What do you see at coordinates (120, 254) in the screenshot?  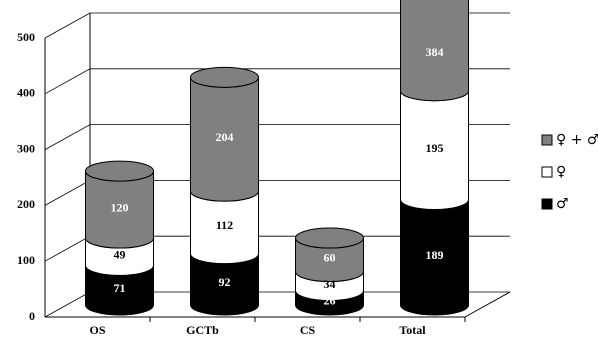 I see `value-label: 49` at bounding box center [120, 254].